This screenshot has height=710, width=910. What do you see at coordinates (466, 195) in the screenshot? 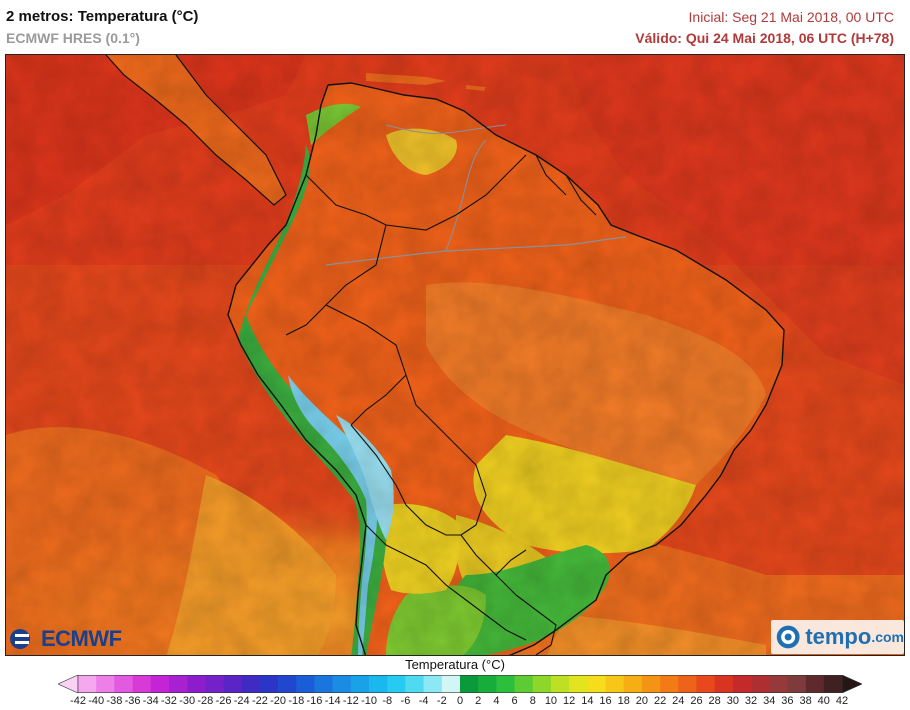
I see `river-negro` at bounding box center [466, 195].